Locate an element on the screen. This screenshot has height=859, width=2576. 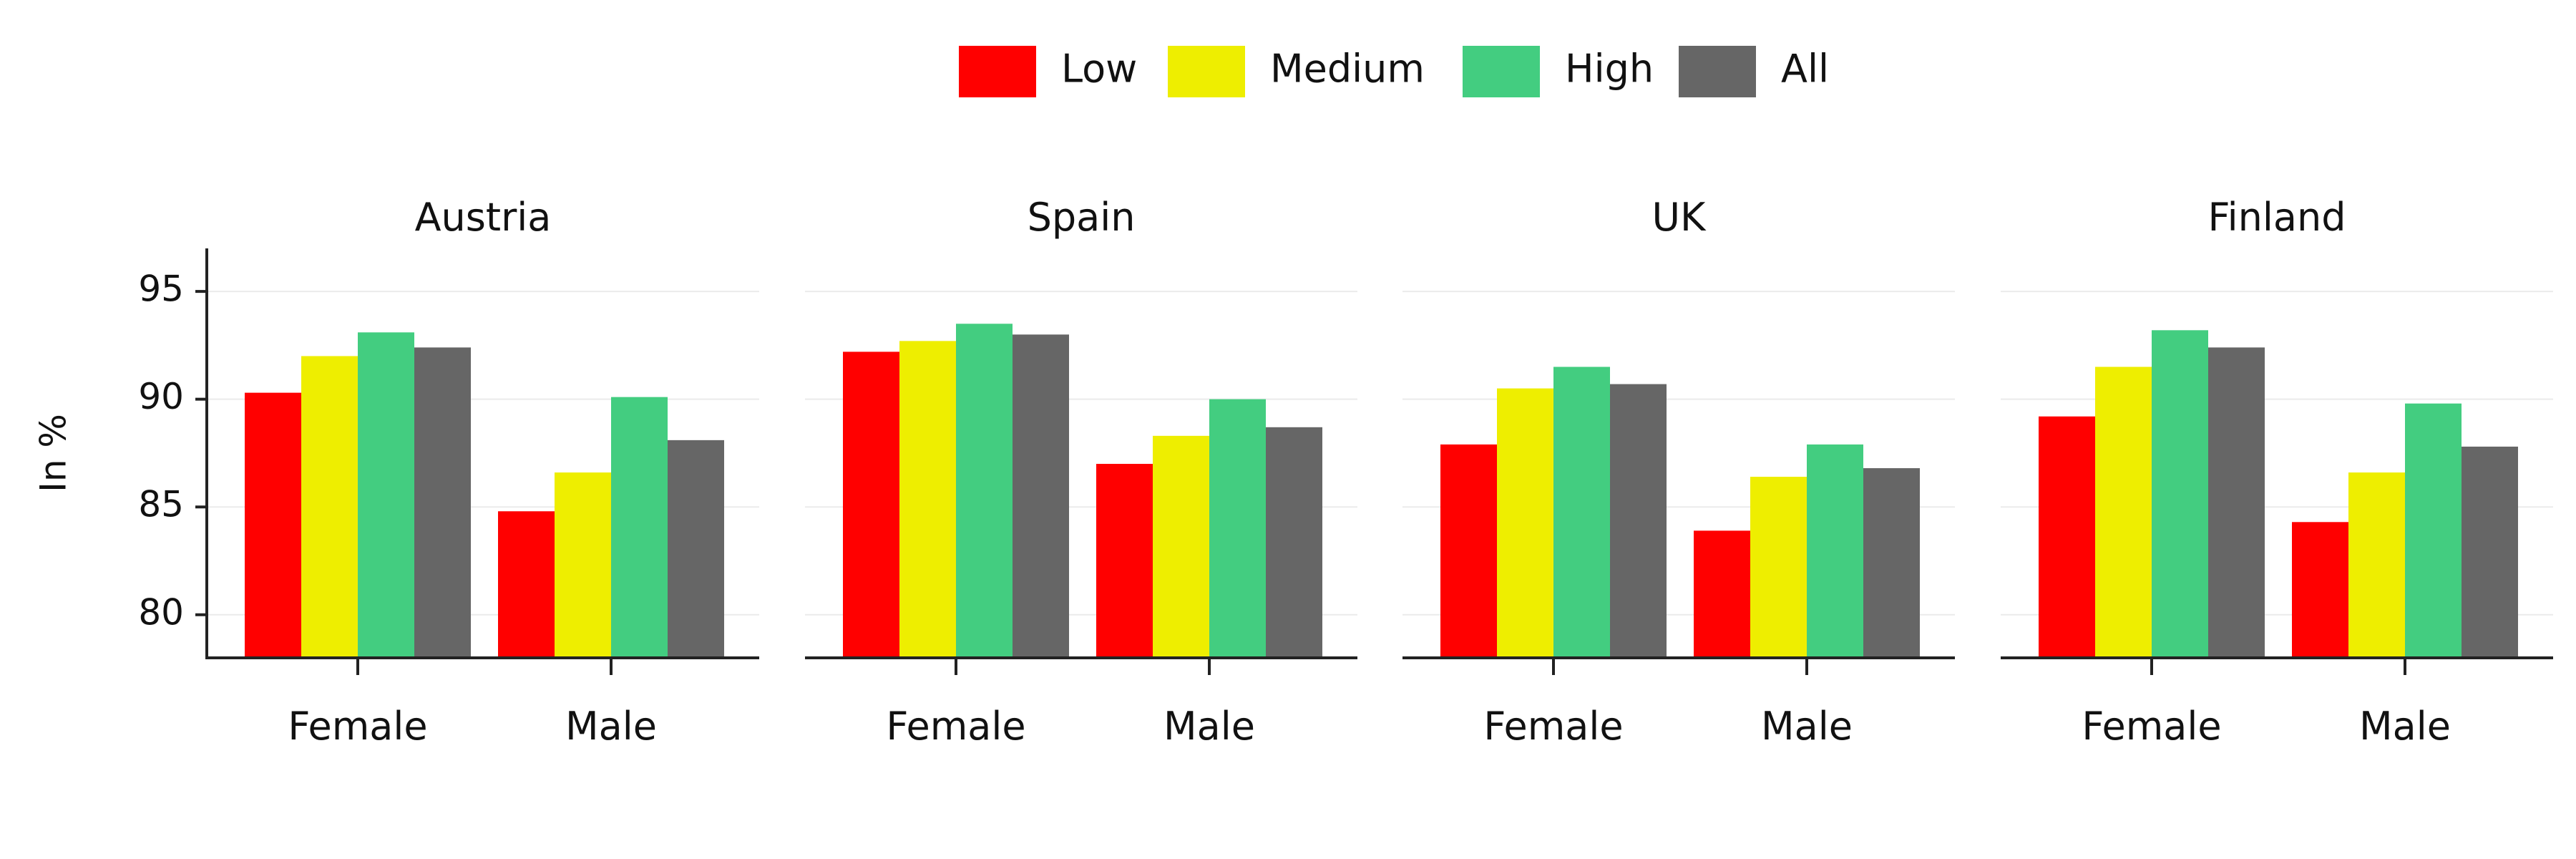
panel-title: Austria is located at coordinates (483, 217).